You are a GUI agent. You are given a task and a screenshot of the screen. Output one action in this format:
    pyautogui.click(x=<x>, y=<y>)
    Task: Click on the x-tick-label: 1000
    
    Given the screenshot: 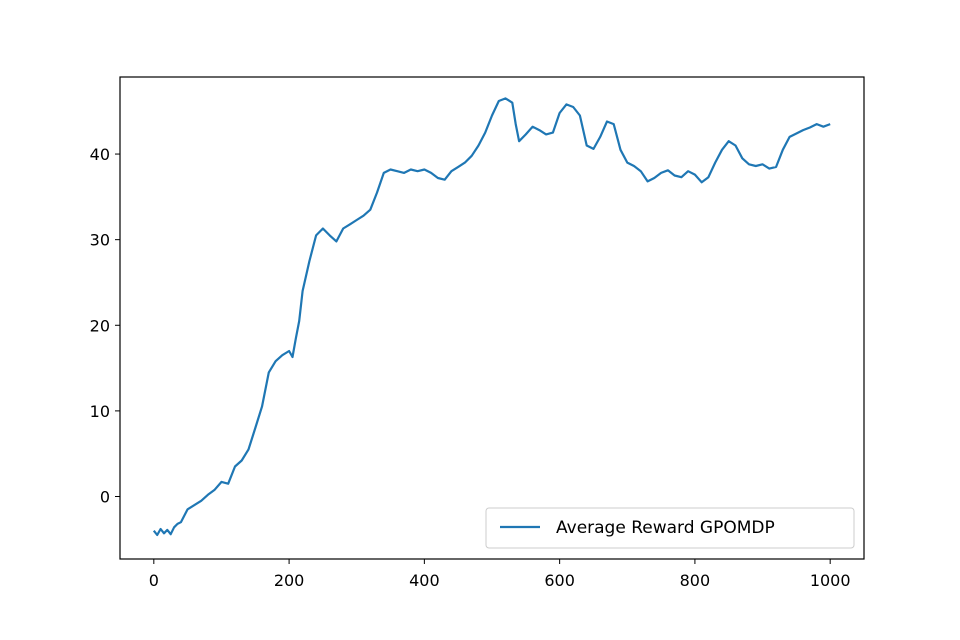 What is the action you would take?
    pyautogui.click(x=830, y=580)
    